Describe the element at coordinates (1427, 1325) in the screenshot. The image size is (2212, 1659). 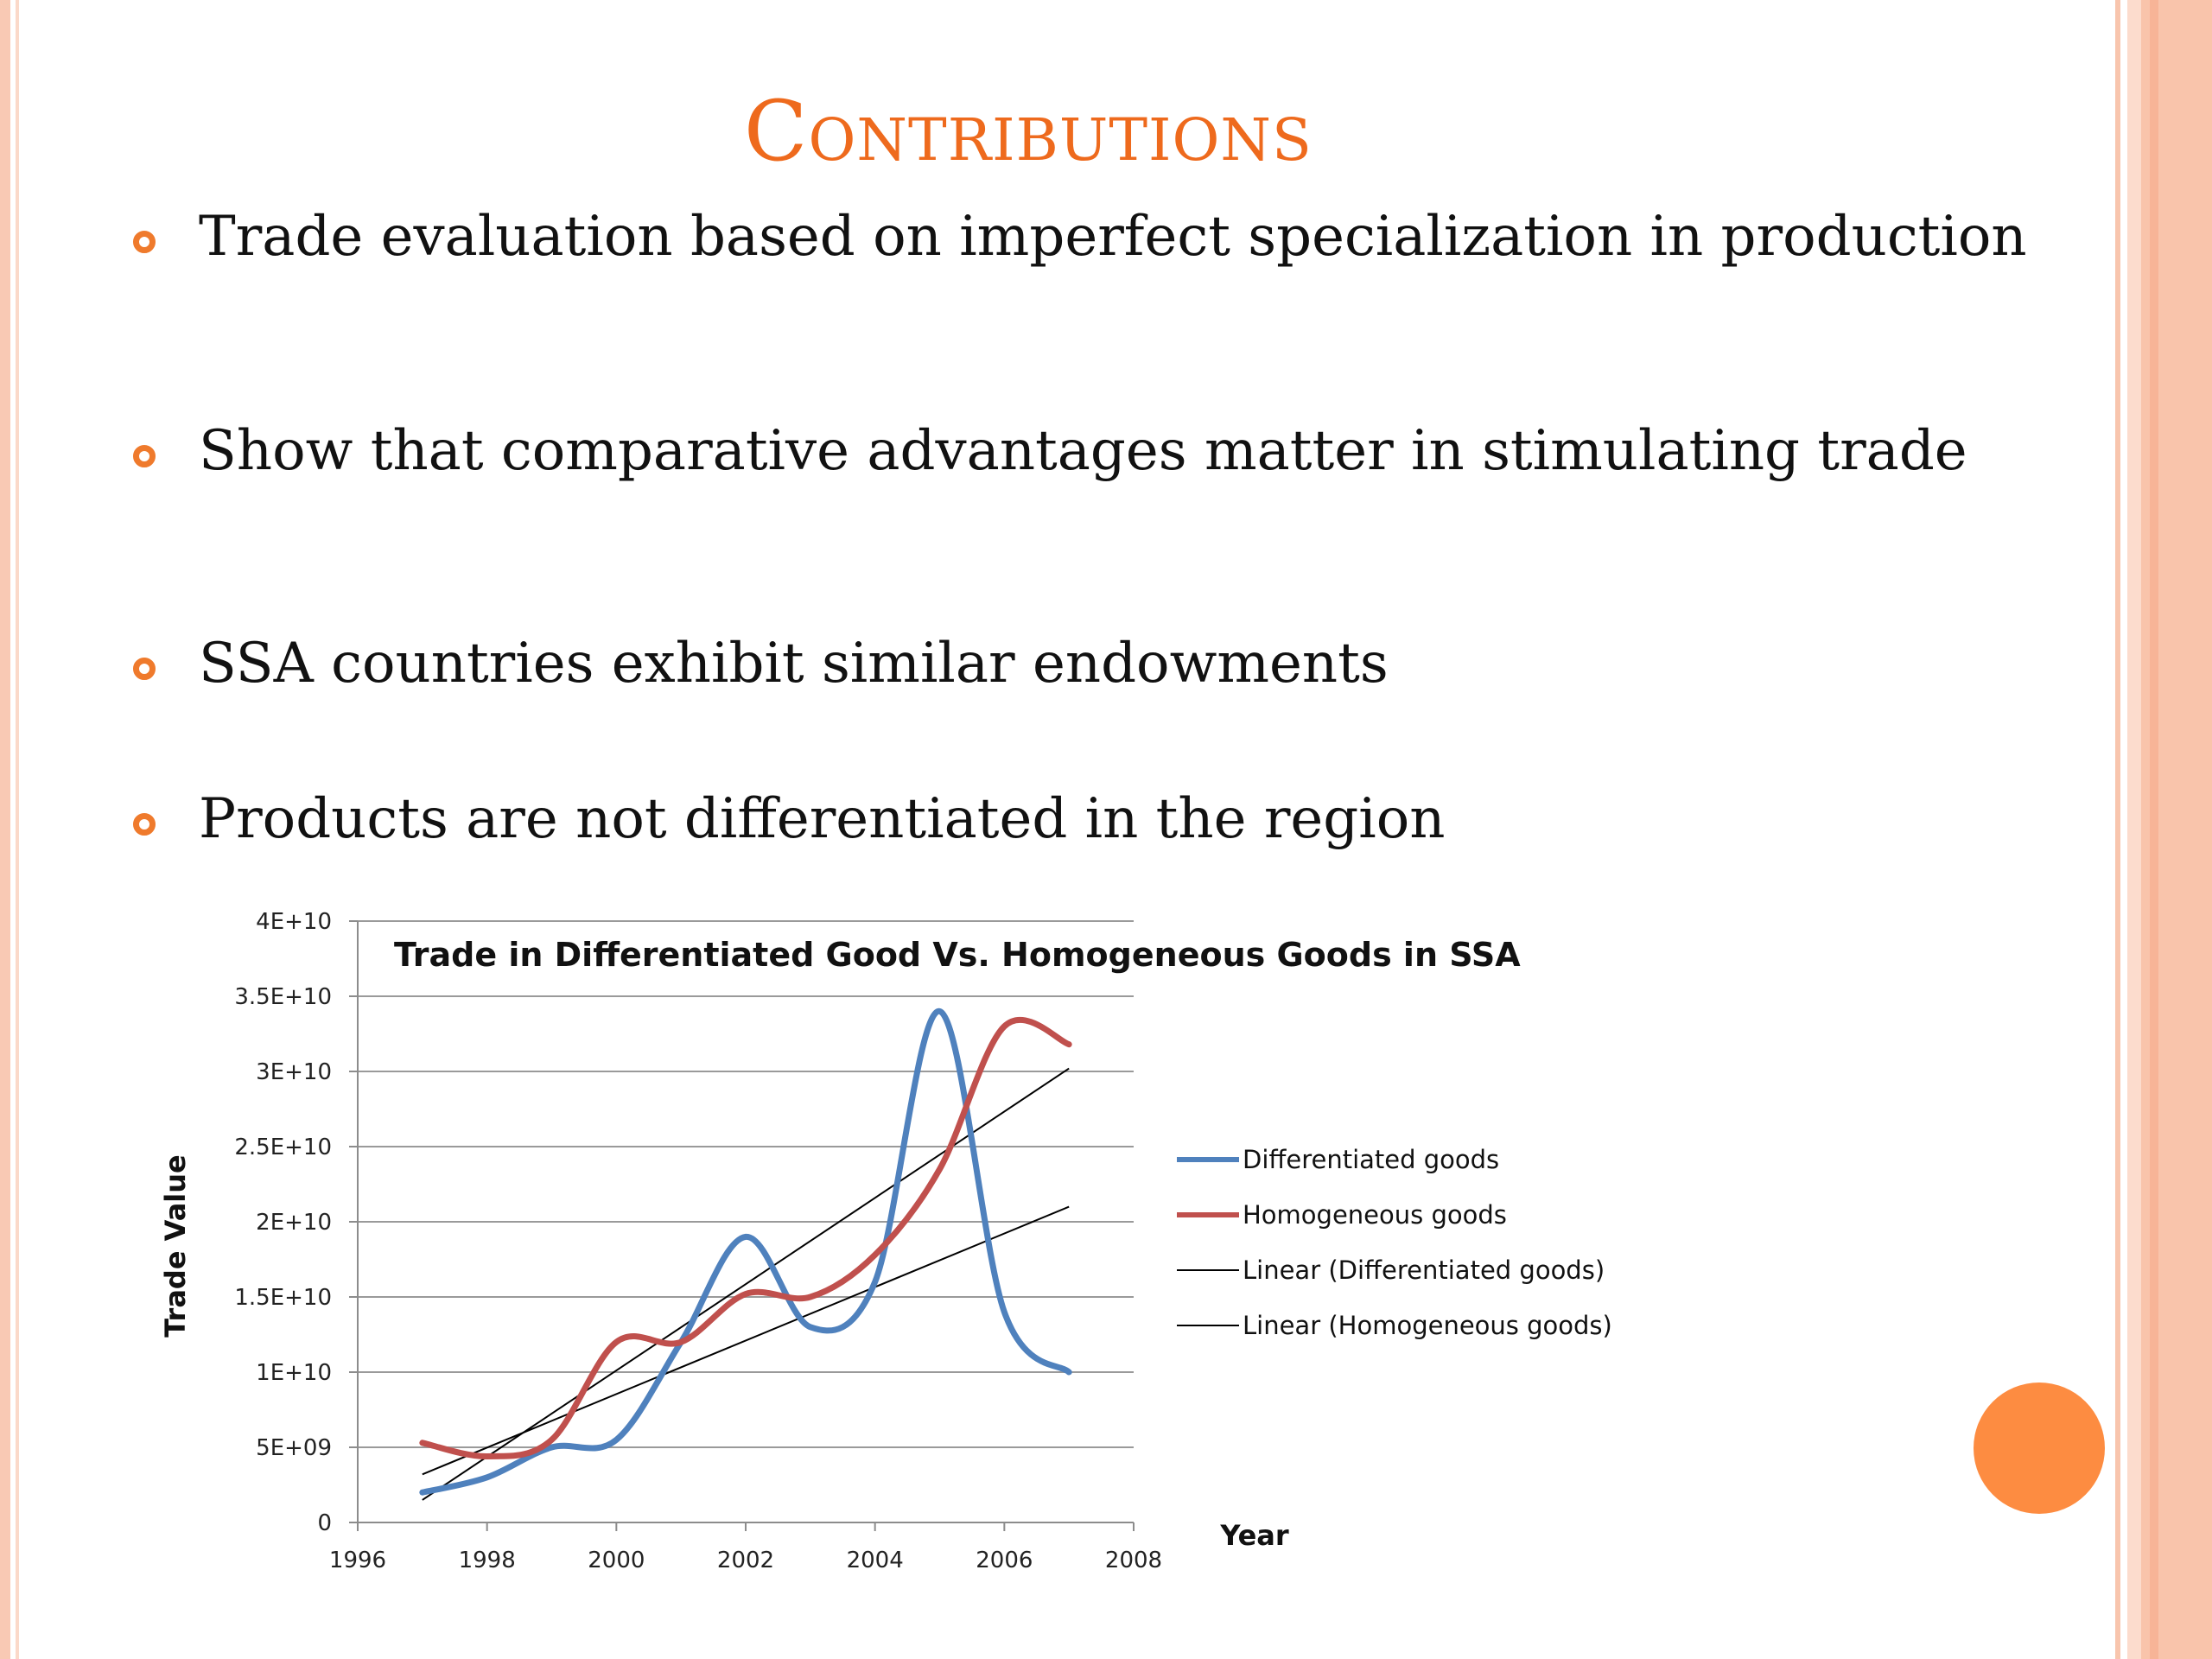
I see `legend-label: Linear (Homogeneous goods)` at that location.